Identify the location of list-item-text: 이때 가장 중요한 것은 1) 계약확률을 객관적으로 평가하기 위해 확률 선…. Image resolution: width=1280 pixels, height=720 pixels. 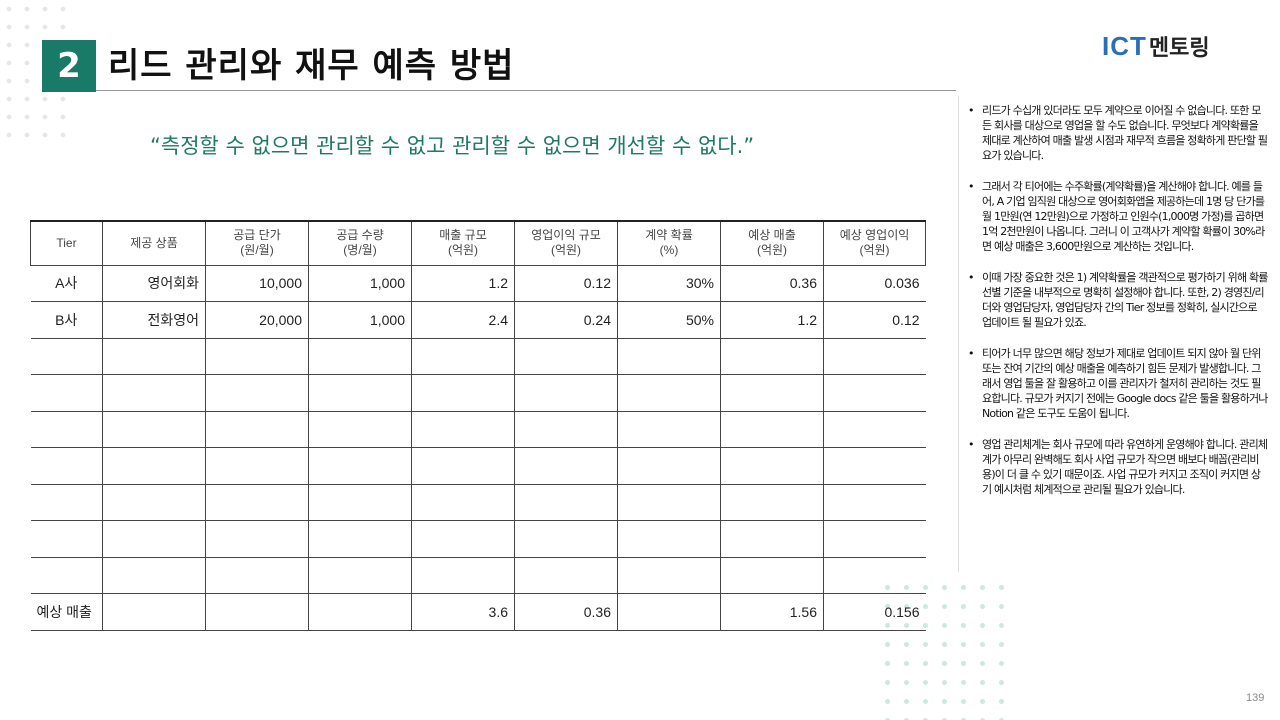
(1125, 300).